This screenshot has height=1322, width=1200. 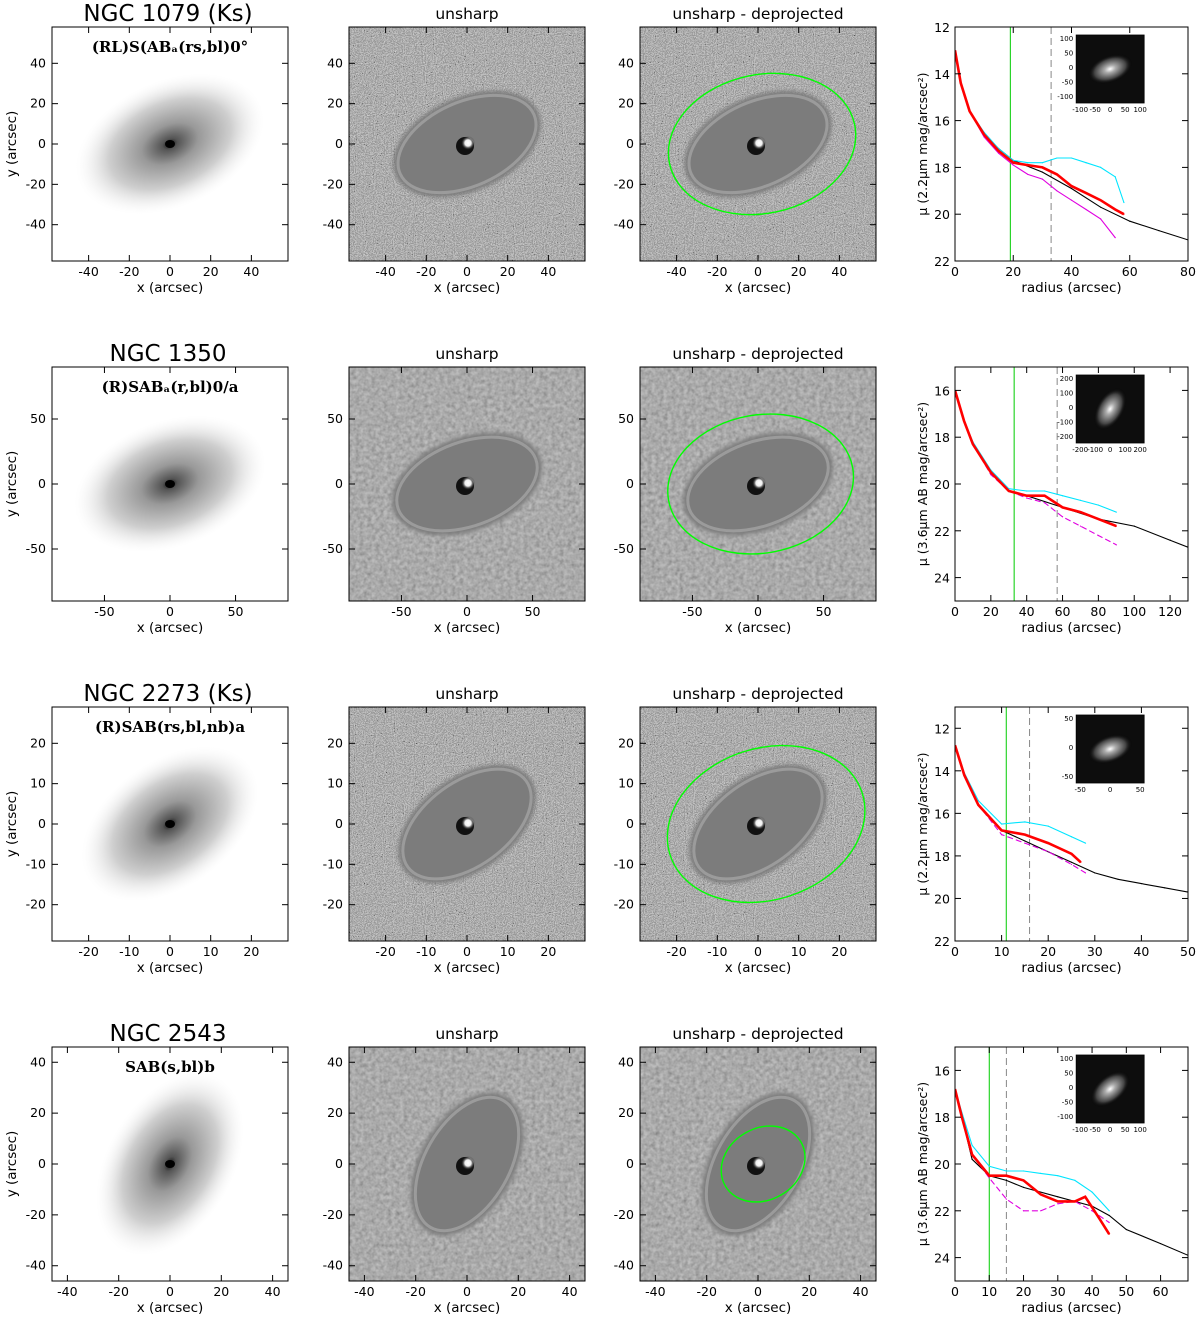 I want to click on inset-frame, so click(x=1110, y=69).